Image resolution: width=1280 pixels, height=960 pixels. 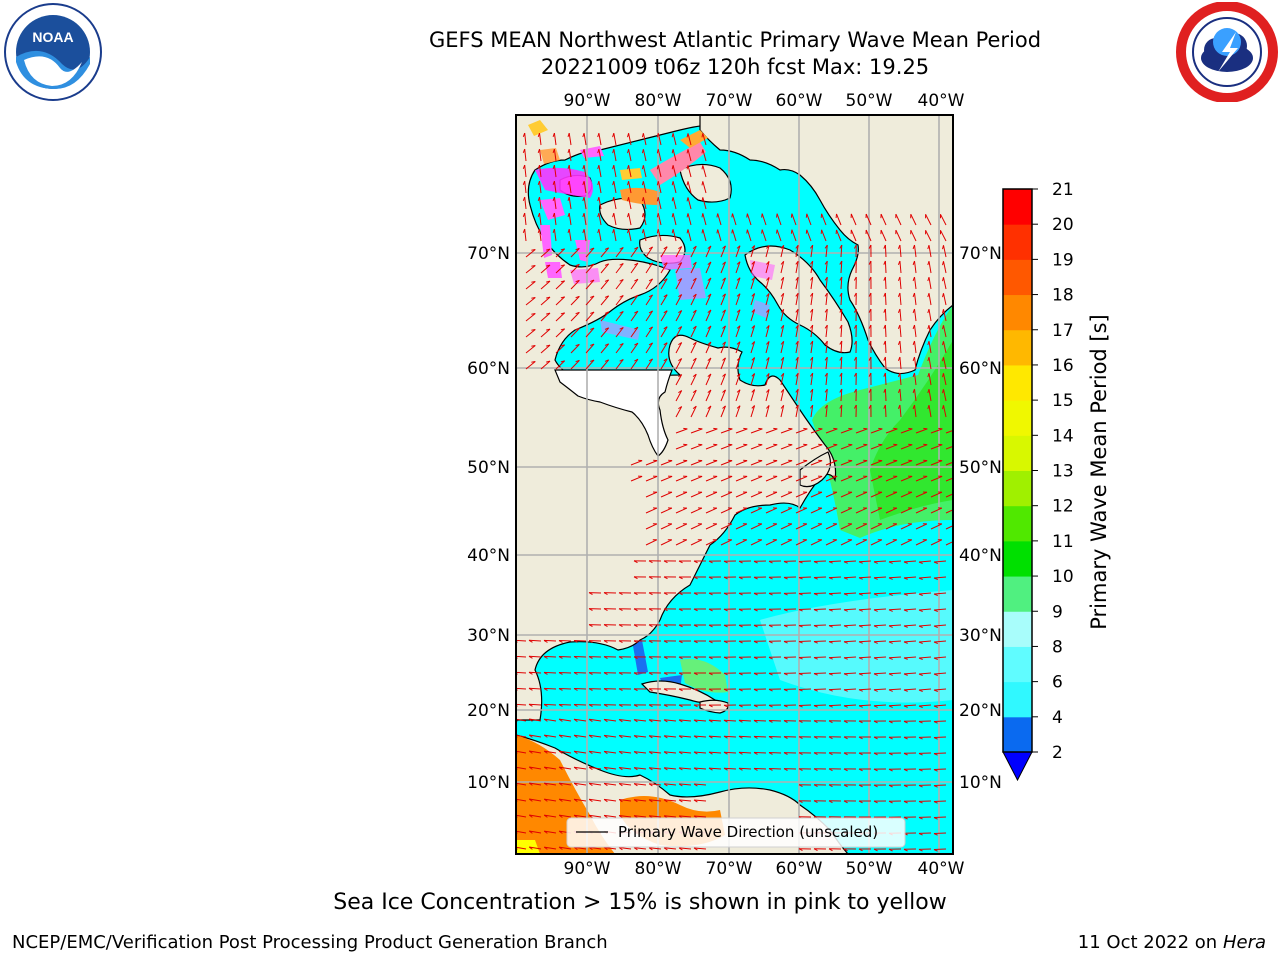 I want to click on colorbar-tick-label: 4, so click(x=1057, y=718).